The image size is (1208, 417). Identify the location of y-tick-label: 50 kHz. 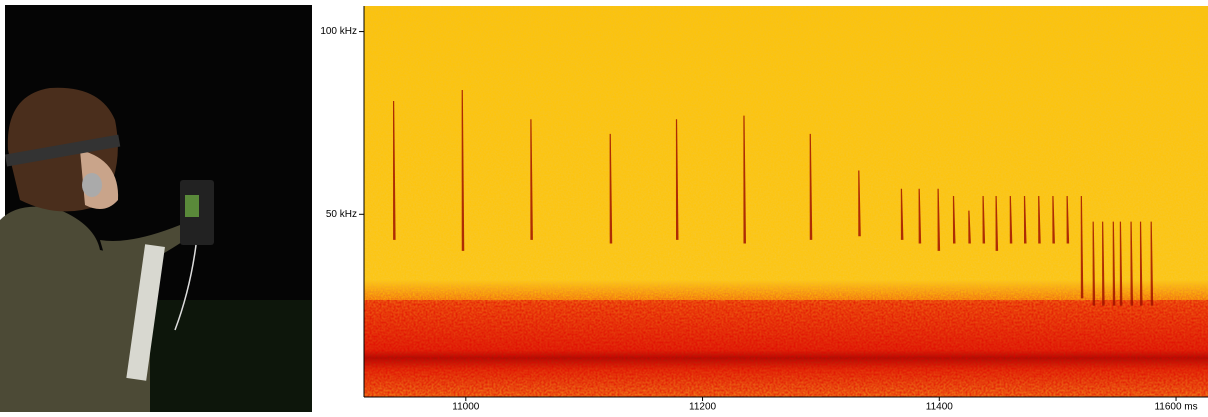
(341, 214).